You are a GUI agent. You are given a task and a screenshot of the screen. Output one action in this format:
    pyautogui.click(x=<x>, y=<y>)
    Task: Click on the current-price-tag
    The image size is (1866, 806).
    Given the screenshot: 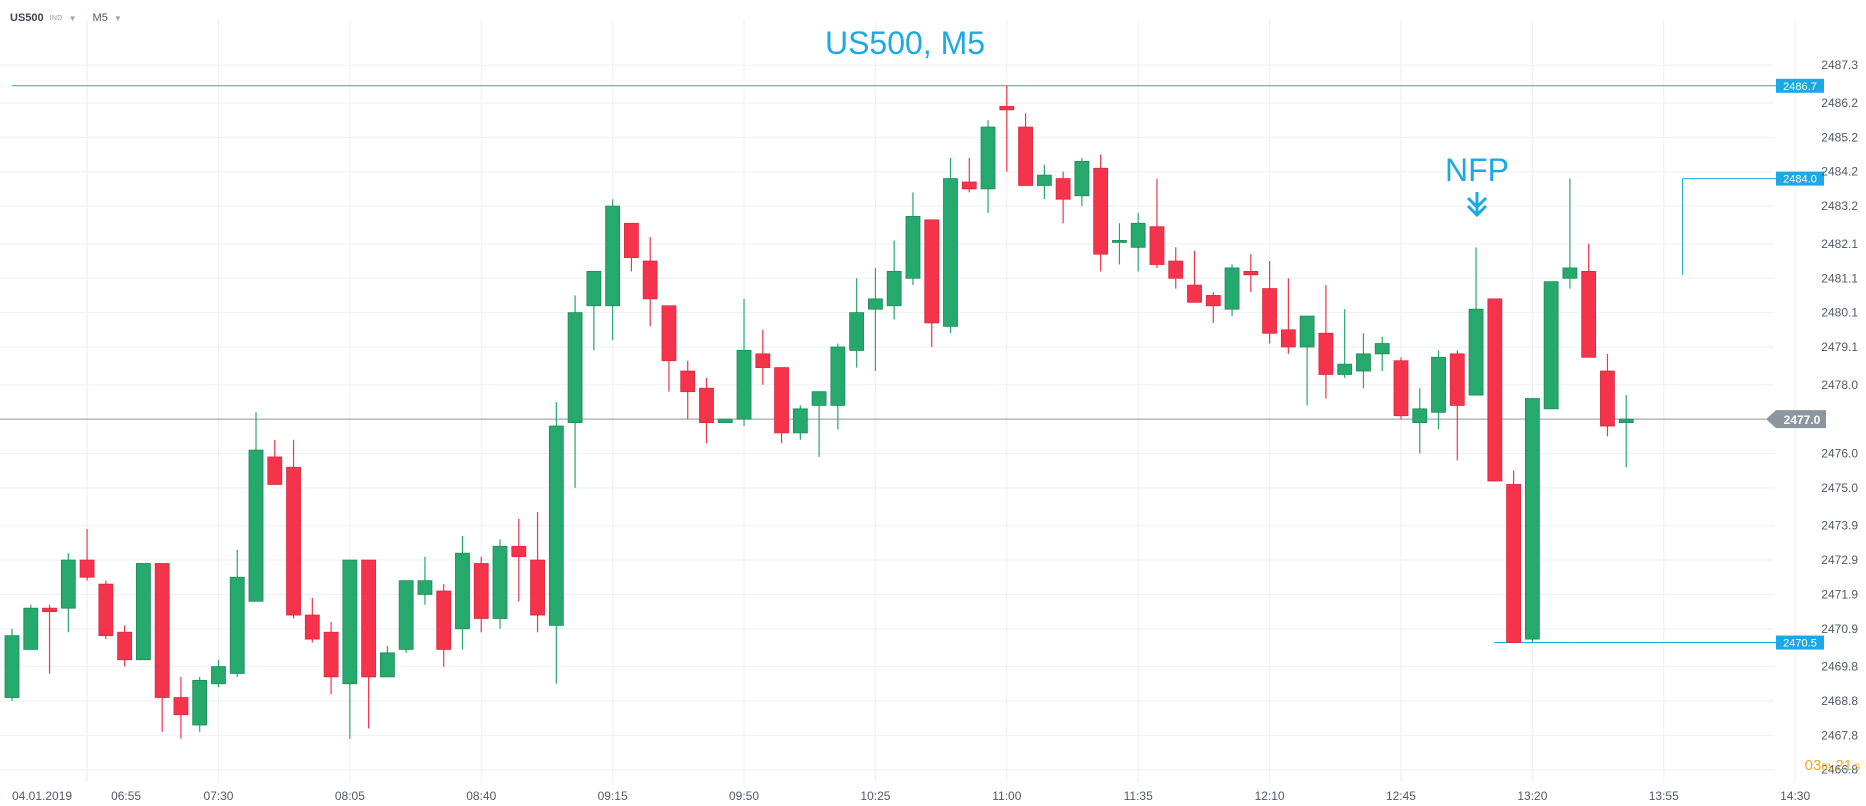 What is the action you would take?
    pyautogui.click(x=1796, y=419)
    